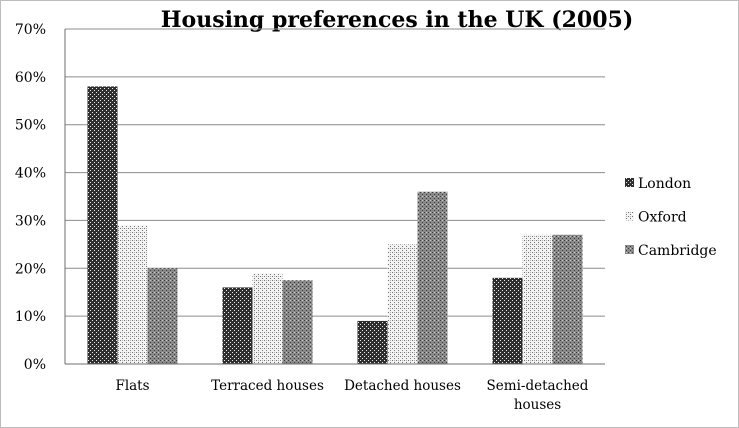 The image size is (739, 428). I want to click on y-tick-label: 0%, so click(35, 365).